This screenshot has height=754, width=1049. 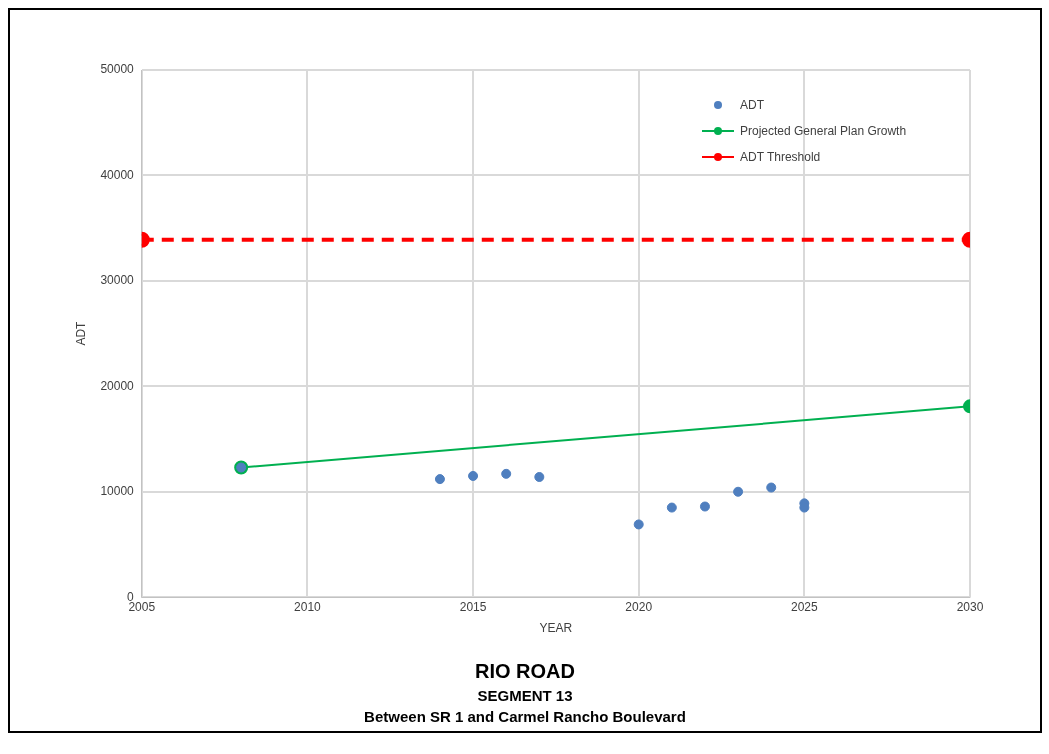 What do you see at coordinates (525, 671) in the screenshot?
I see `text: RIO ROAD` at bounding box center [525, 671].